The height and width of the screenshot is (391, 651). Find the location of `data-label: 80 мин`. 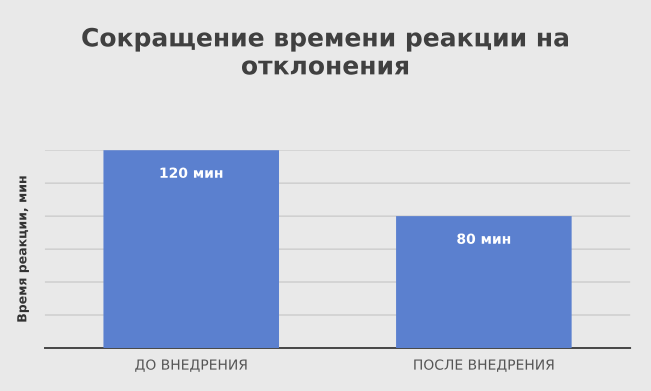

data-label: 80 мин is located at coordinates (483, 238).